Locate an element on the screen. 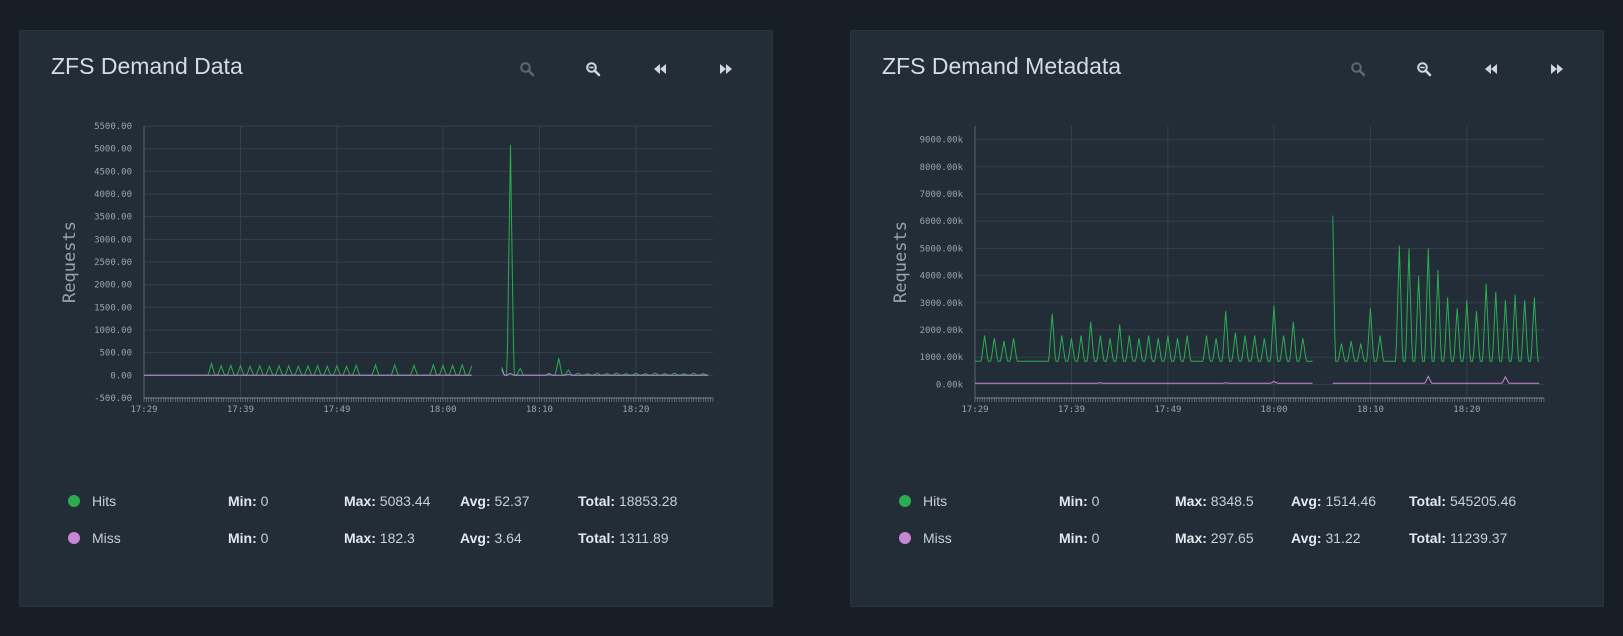  stat-max: Max: 297.65 is located at coordinates (1214, 538).